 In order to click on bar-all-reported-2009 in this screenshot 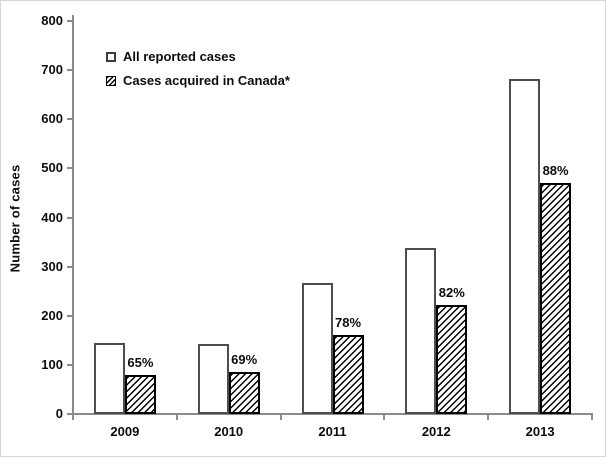, I will do `click(109, 378)`.